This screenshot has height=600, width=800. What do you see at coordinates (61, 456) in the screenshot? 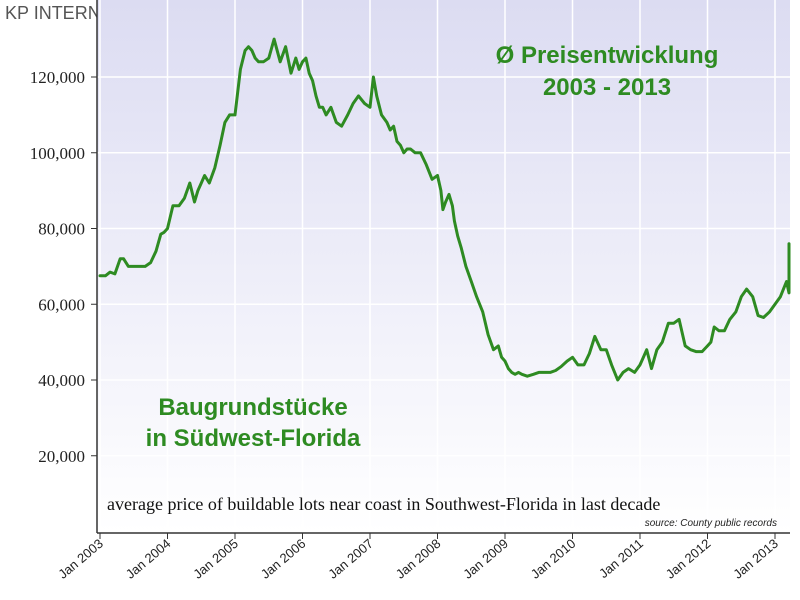
I see `y-tick-label: 20,000` at bounding box center [61, 456].